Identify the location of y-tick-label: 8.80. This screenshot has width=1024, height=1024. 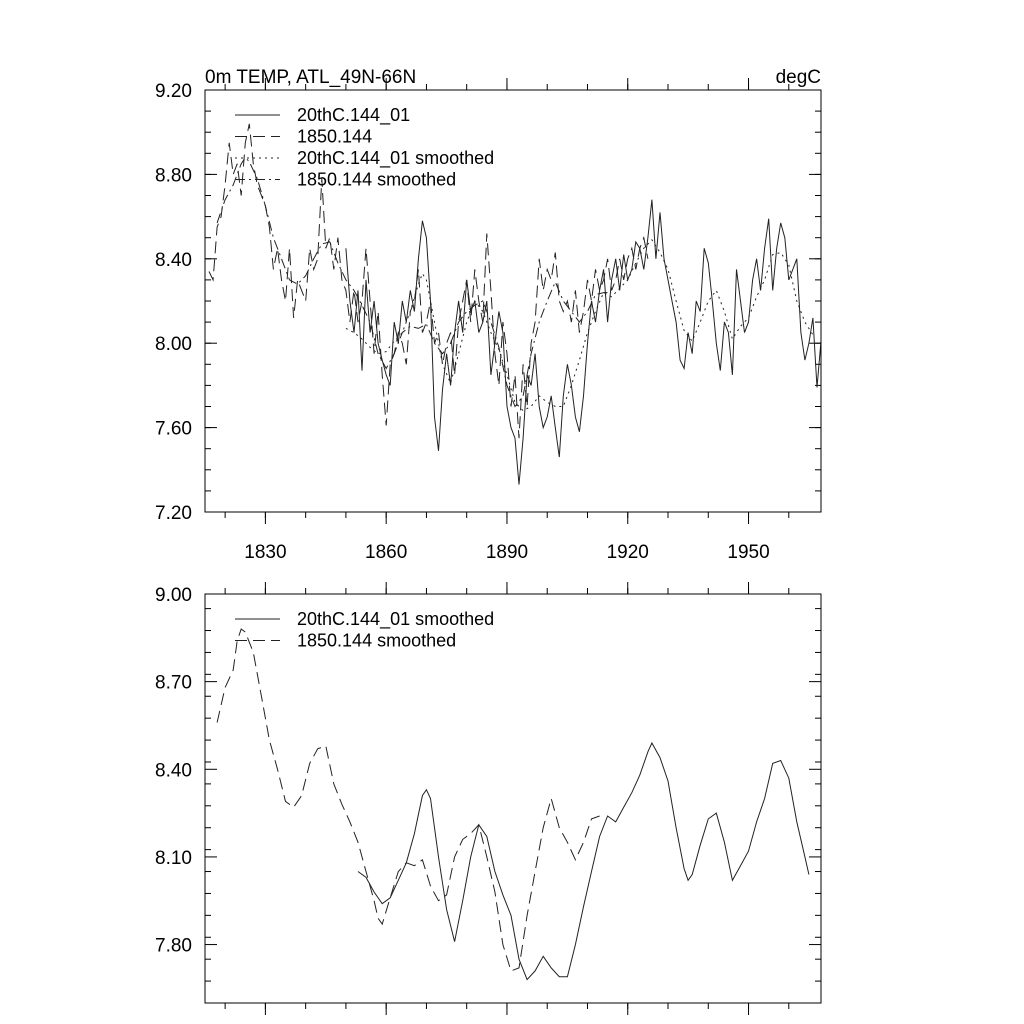
(173, 175).